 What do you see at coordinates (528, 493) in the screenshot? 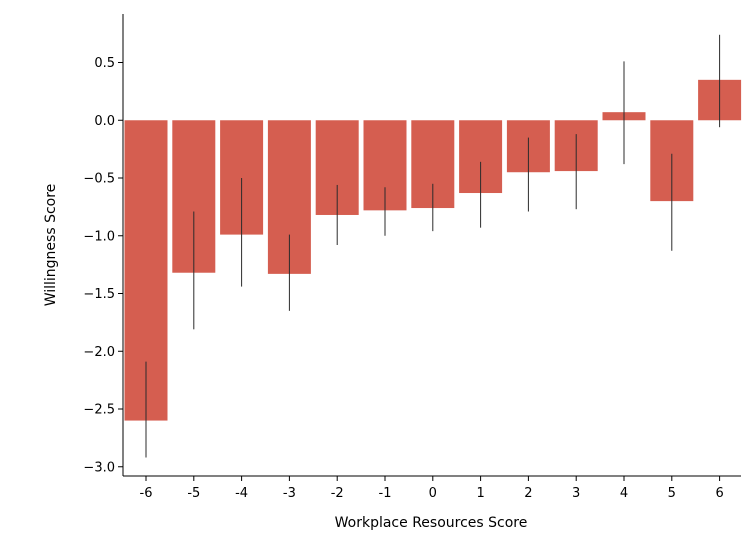
I see `x-tick-label: 2` at bounding box center [528, 493].